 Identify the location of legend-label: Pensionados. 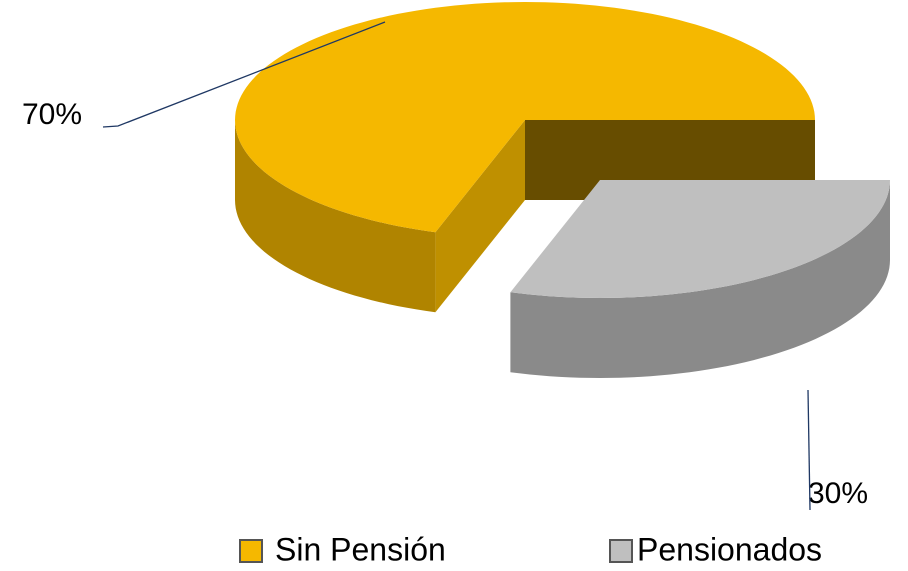
(729, 549).